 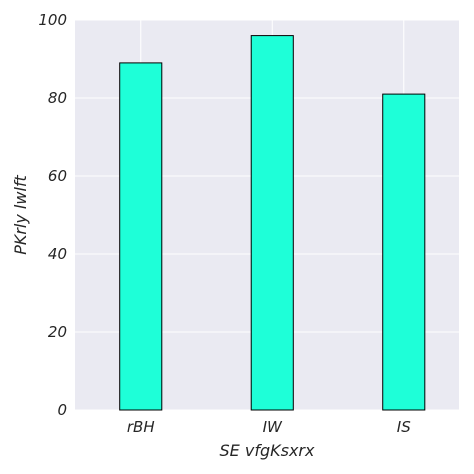 What do you see at coordinates (52, 215) in the screenshot?
I see `y-tick-labels: 0 20 40 60 80 100` at bounding box center [52, 215].